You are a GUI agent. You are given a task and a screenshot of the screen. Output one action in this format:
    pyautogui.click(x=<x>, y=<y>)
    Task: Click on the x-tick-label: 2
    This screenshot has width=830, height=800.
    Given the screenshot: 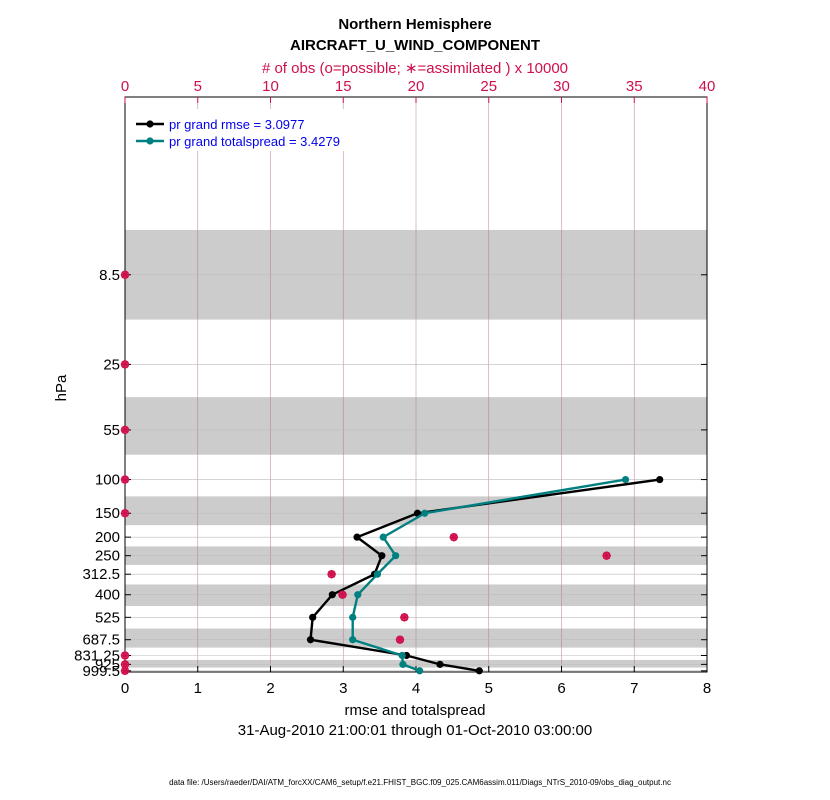 What is the action you would take?
    pyautogui.click(x=270, y=688)
    